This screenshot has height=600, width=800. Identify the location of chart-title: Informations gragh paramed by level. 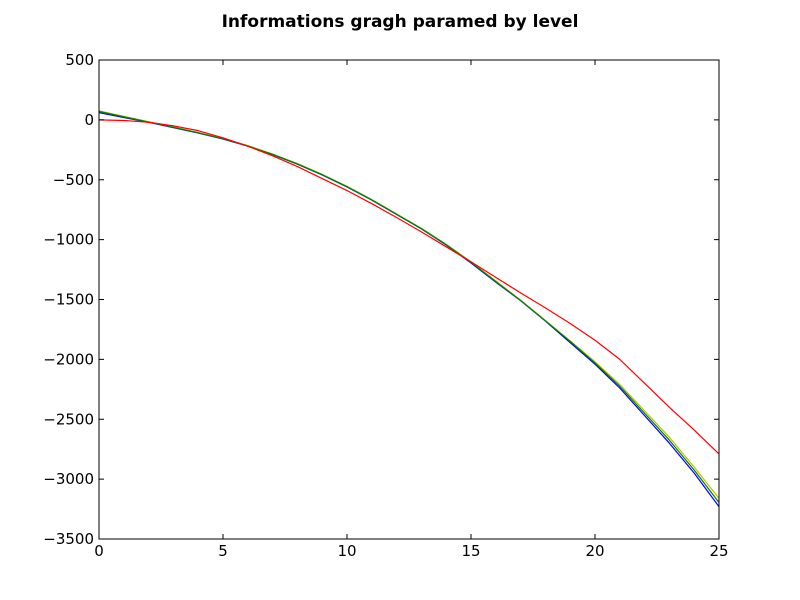
(400, 22).